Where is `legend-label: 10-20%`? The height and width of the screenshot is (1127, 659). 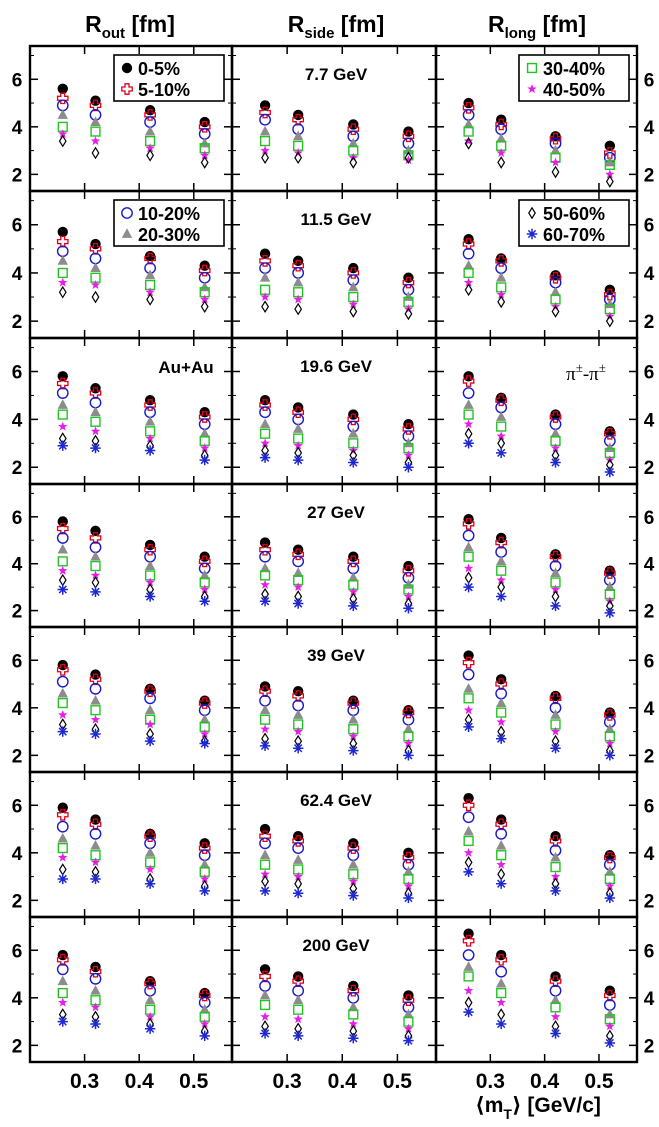
legend-label: 10-20% is located at coordinates (169, 214).